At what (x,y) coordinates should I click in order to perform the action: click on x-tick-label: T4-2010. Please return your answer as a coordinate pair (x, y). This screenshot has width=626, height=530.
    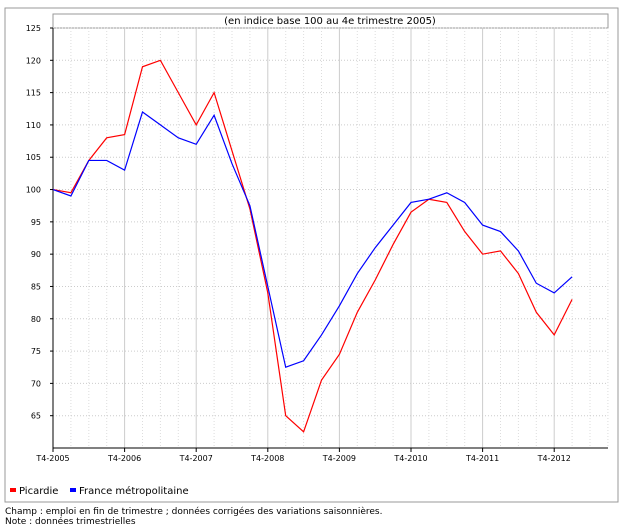
    Looking at the image, I should click on (410, 458).